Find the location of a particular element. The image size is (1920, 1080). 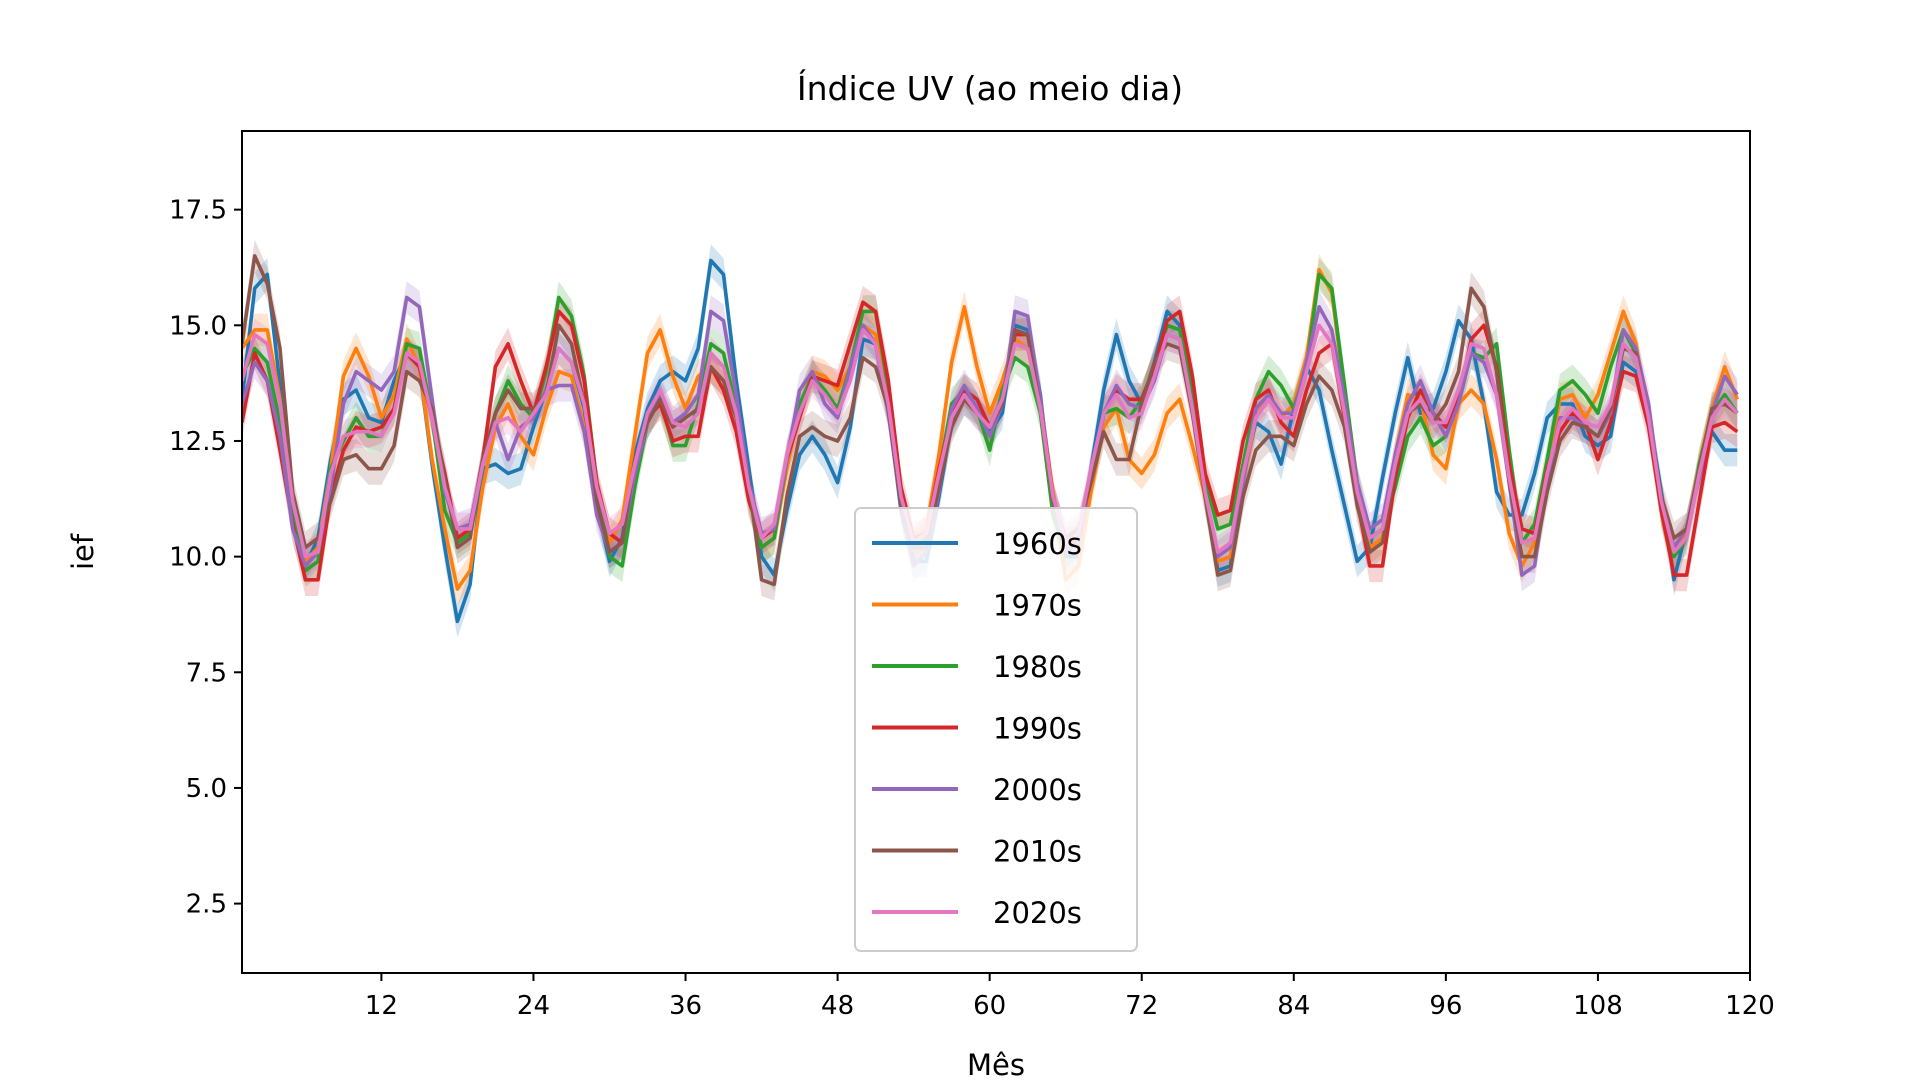

x-tick-label: 84 is located at coordinates (1293, 1006).